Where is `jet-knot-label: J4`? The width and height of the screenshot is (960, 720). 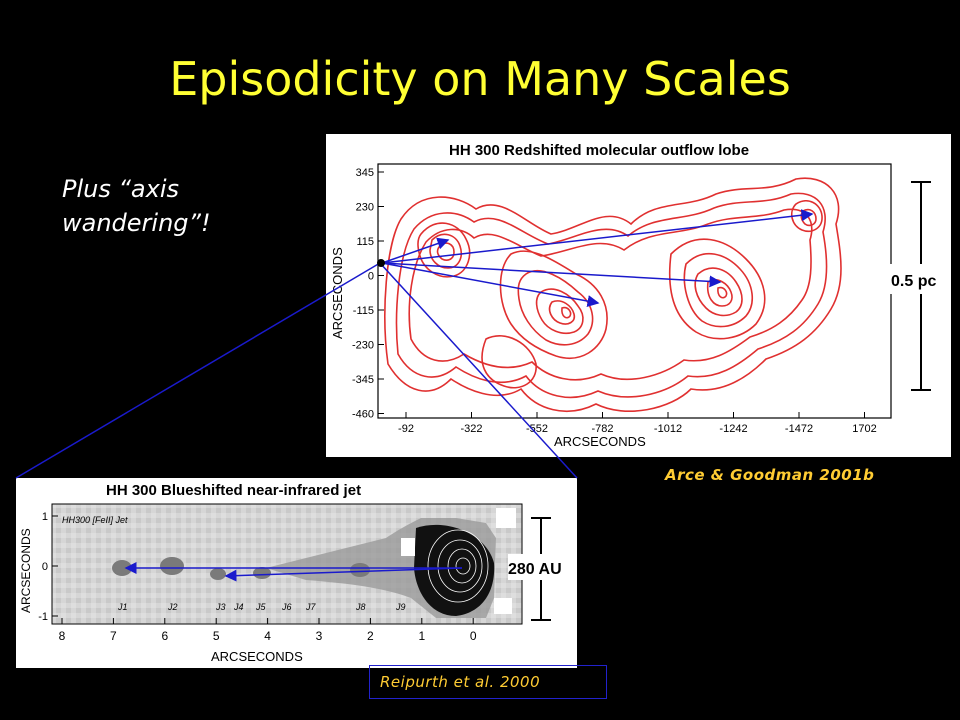 jet-knot-label: J4 is located at coordinates (238, 607).